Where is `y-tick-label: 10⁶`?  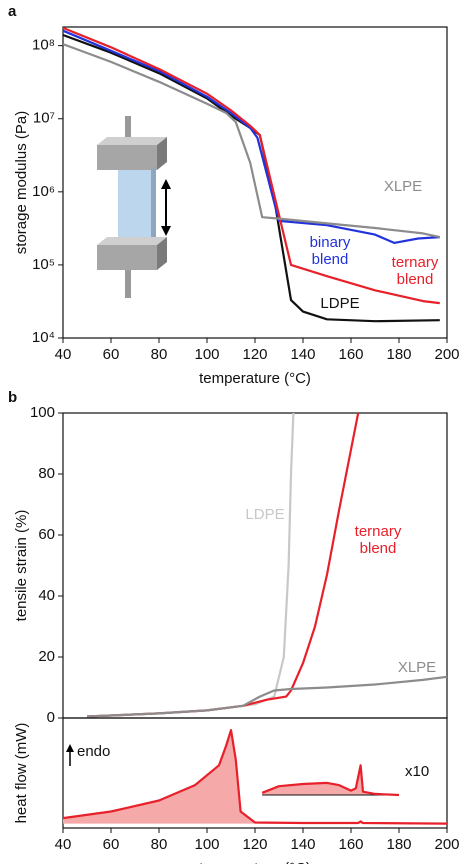
y-tick-label: 10⁶ is located at coordinates (43, 191).